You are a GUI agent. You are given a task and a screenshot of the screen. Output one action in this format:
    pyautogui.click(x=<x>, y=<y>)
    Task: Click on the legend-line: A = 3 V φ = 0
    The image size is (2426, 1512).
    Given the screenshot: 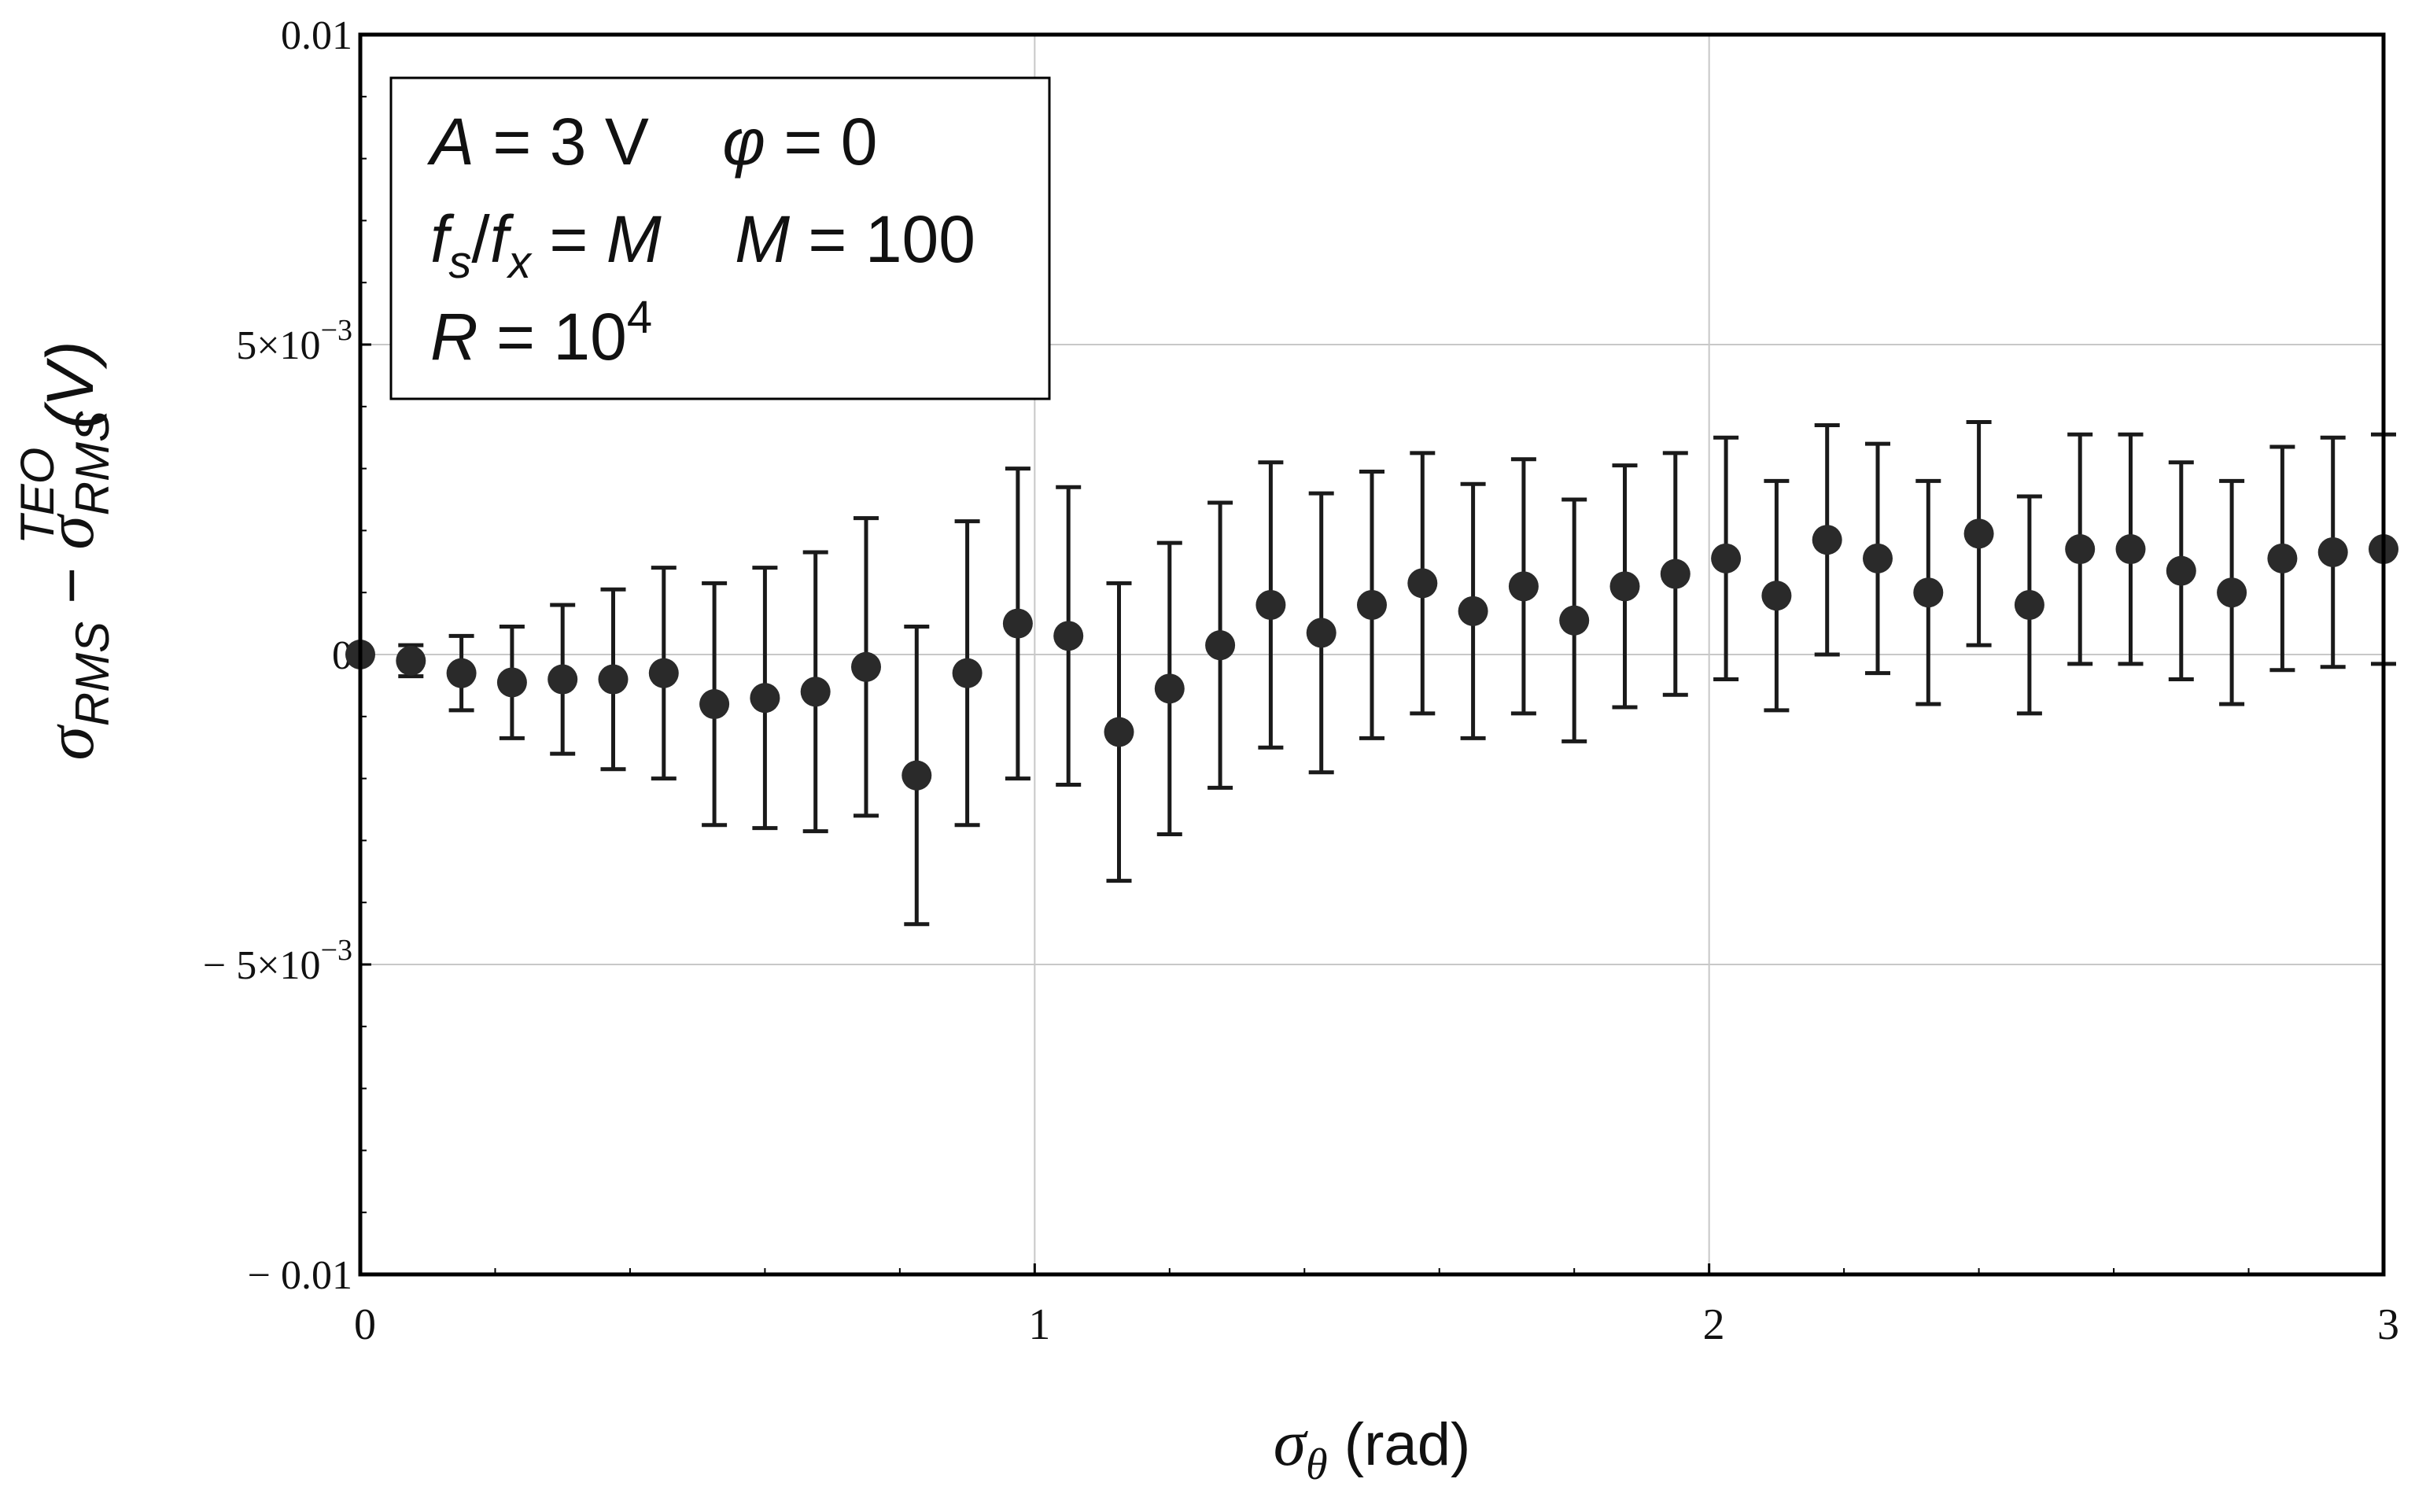 What is the action you would take?
    pyautogui.click(x=651, y=142)
    